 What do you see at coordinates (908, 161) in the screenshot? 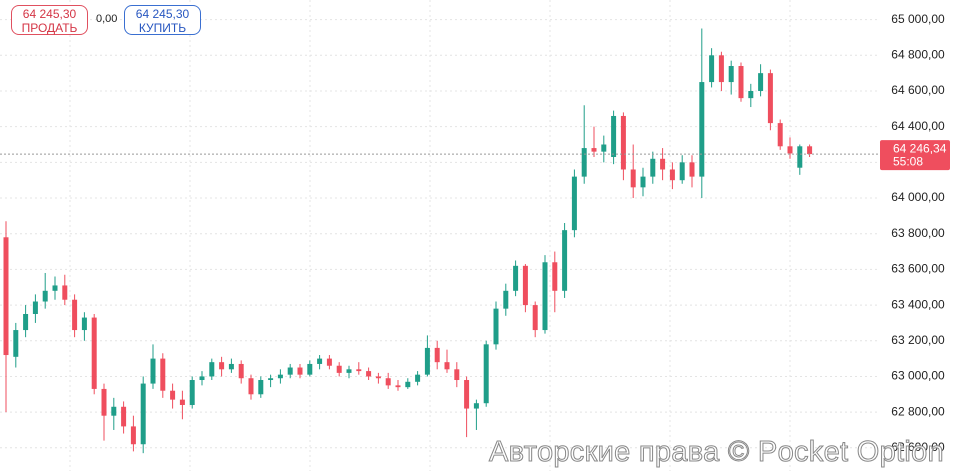
I see `timer: 55:08` at bounding box center [908, 161].